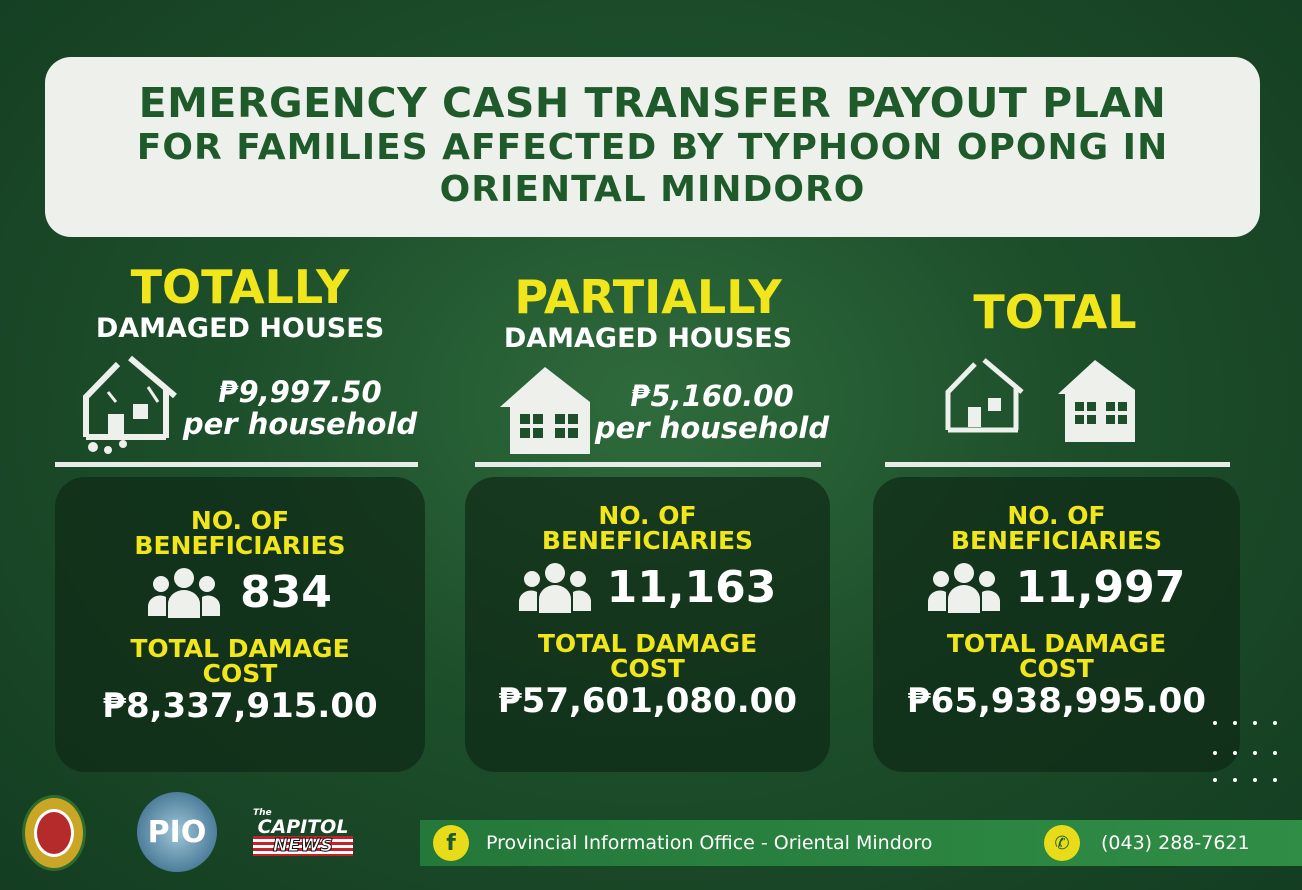  I want to click on decorative-dots, so click(1245, 751).